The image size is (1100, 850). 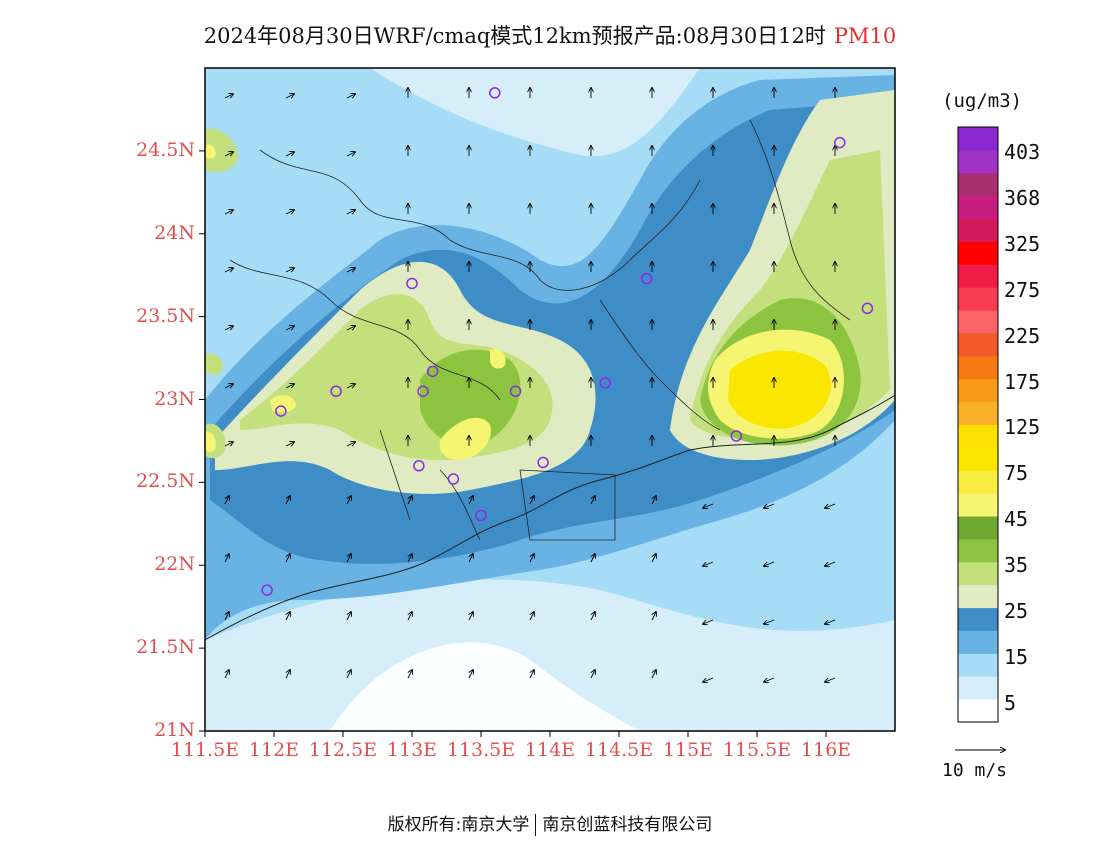 I want to click on colorbar-frame, so click(x=978, y=424).